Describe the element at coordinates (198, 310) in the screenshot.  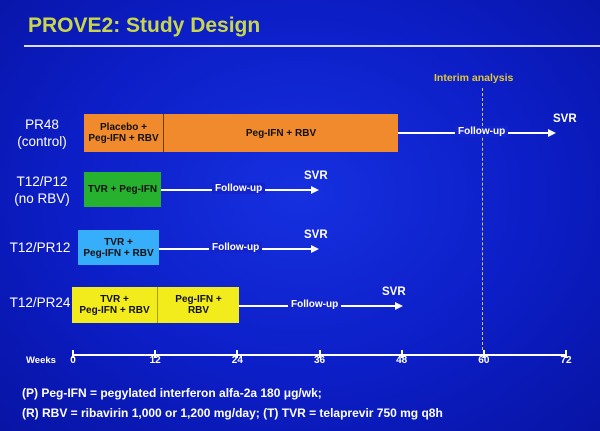
I see `segment-text: RBV` at that location.